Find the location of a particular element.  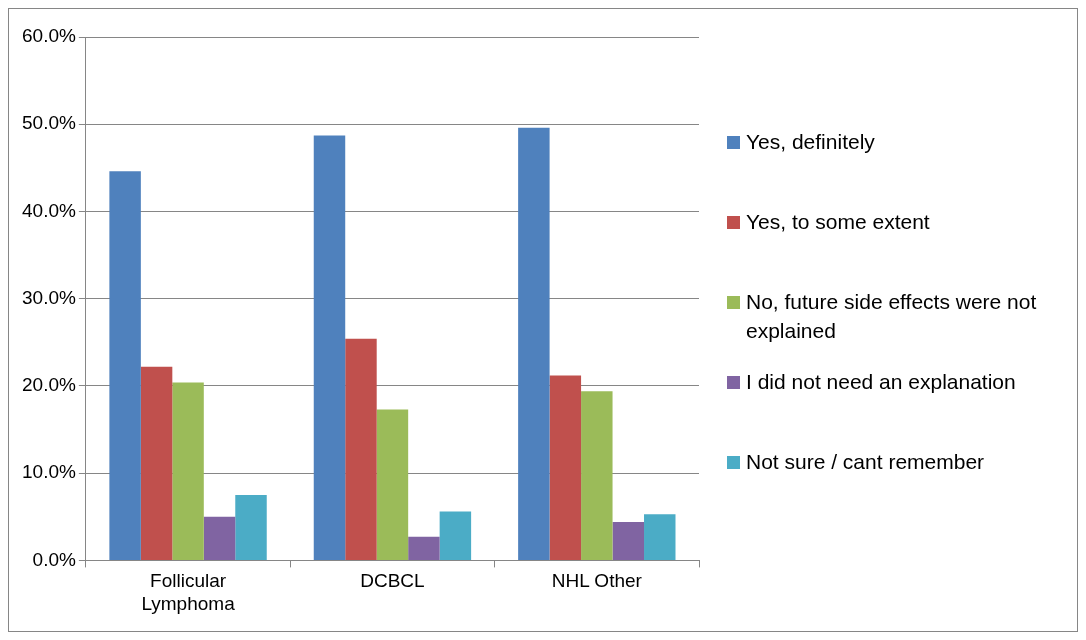

legend-label: I did not need an explanation is located at coordinates (881, 382).